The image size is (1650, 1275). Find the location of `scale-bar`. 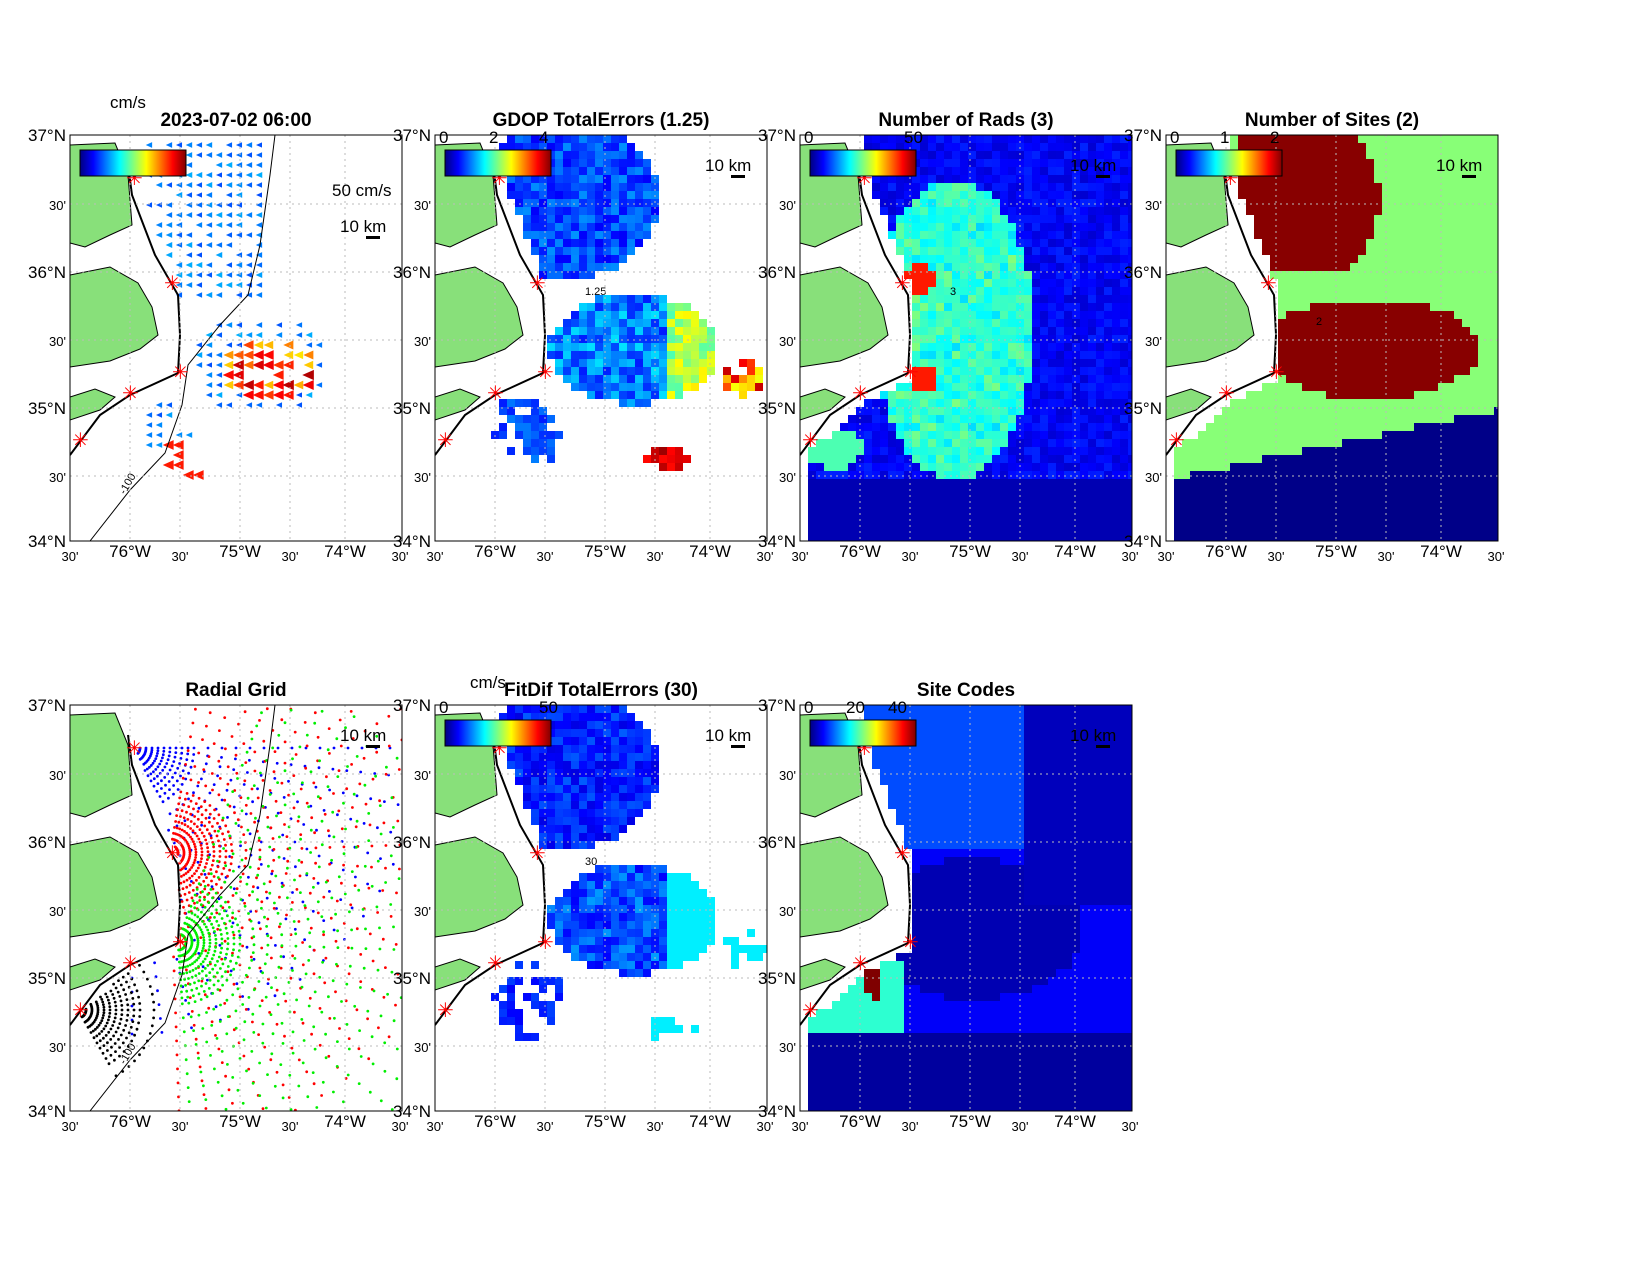

scale-bar is located at coordinates (373, 237).